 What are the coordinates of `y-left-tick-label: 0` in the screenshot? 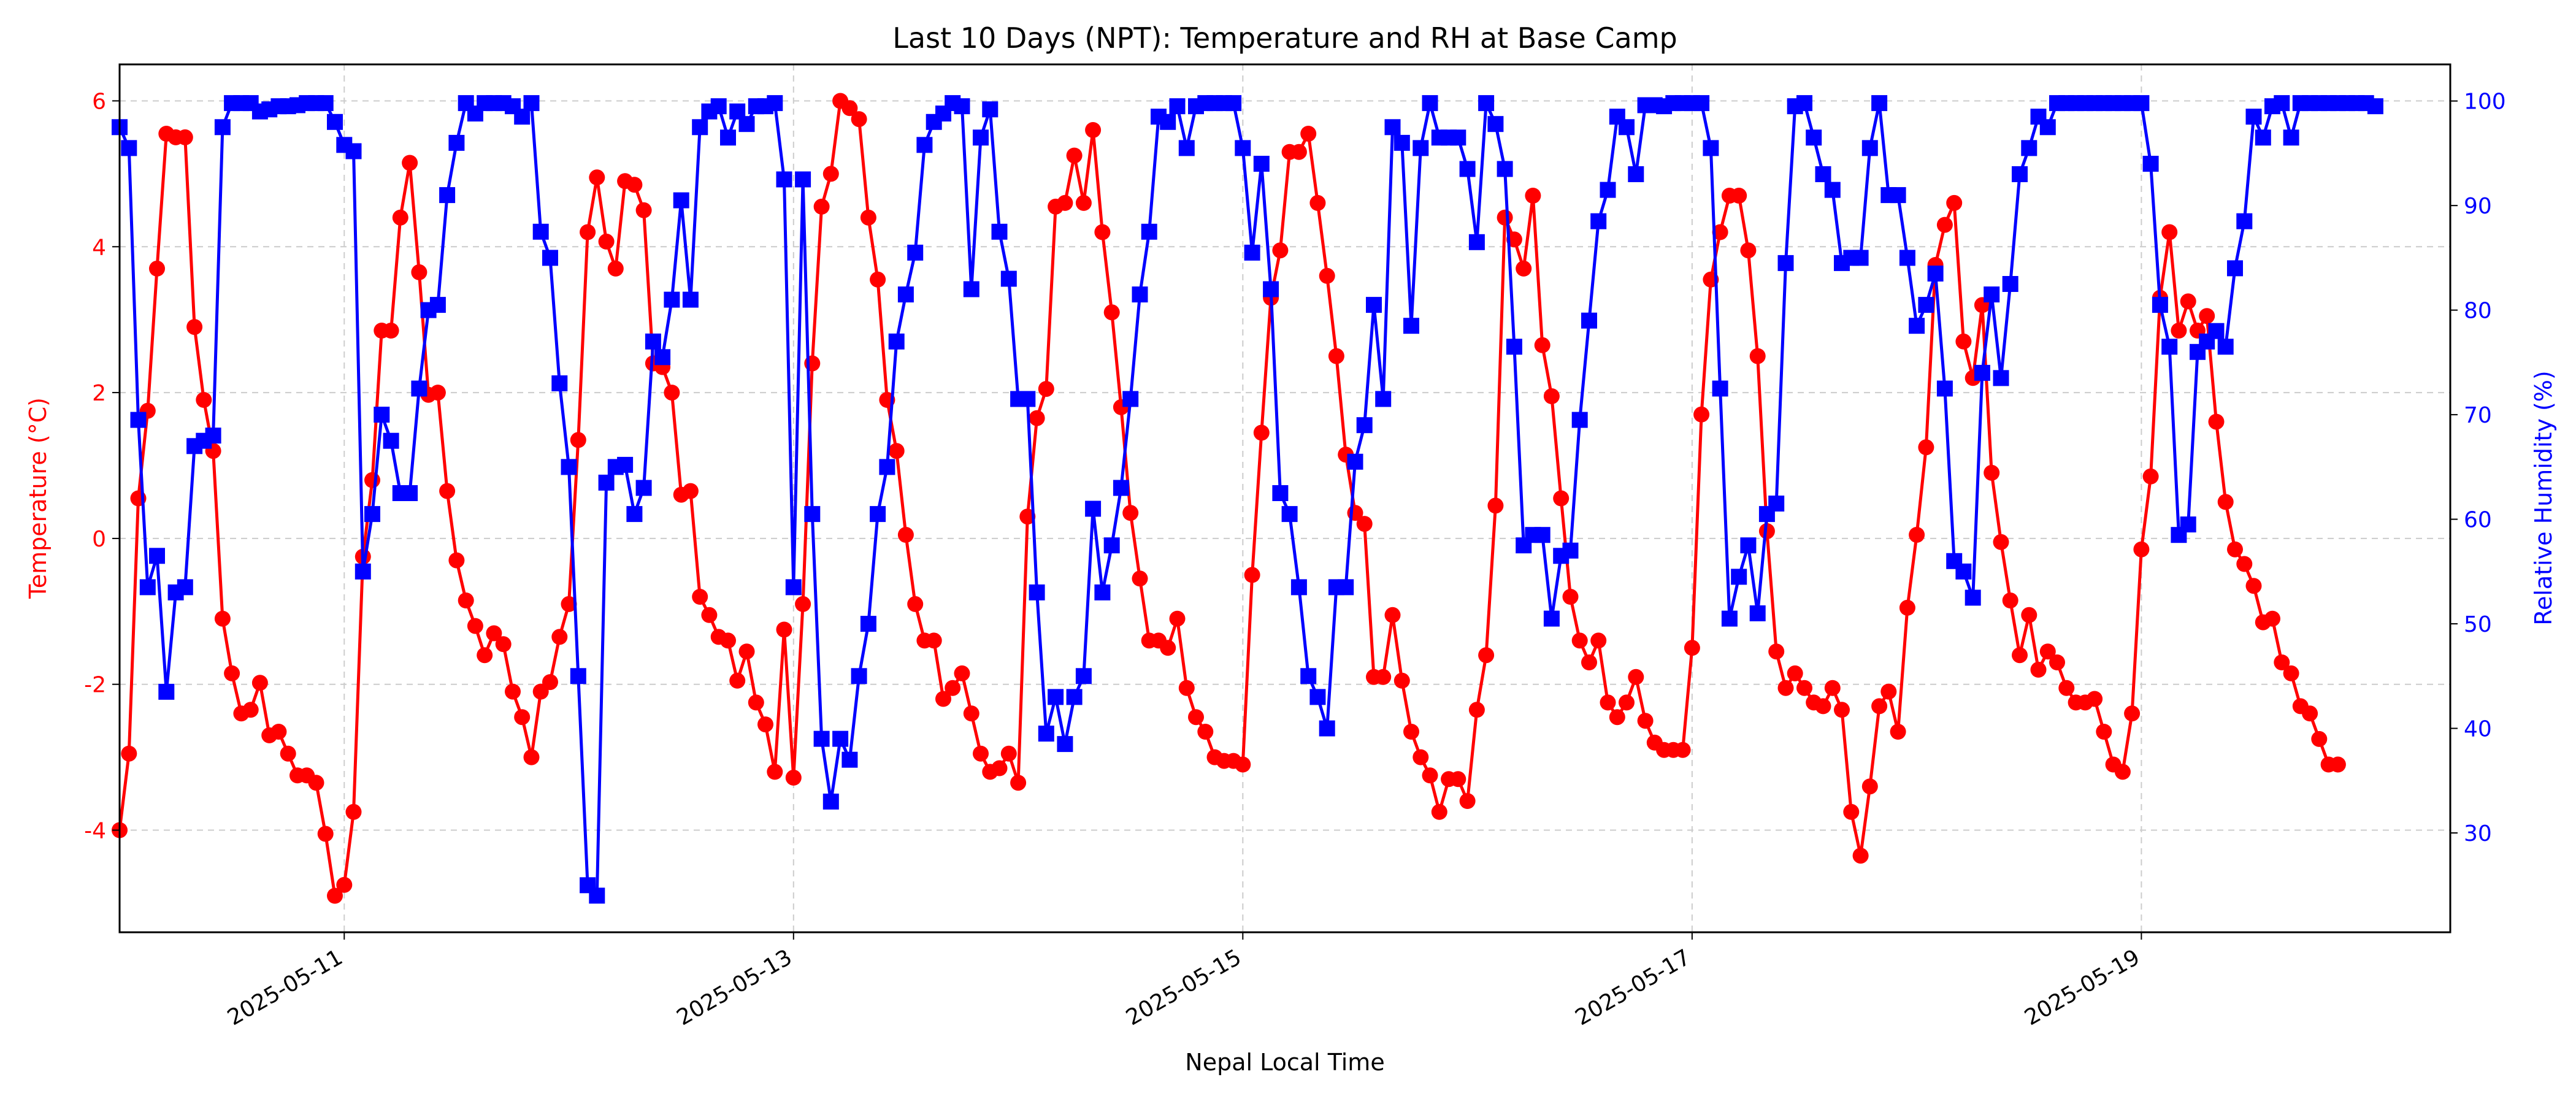 It's located at (99, 539).